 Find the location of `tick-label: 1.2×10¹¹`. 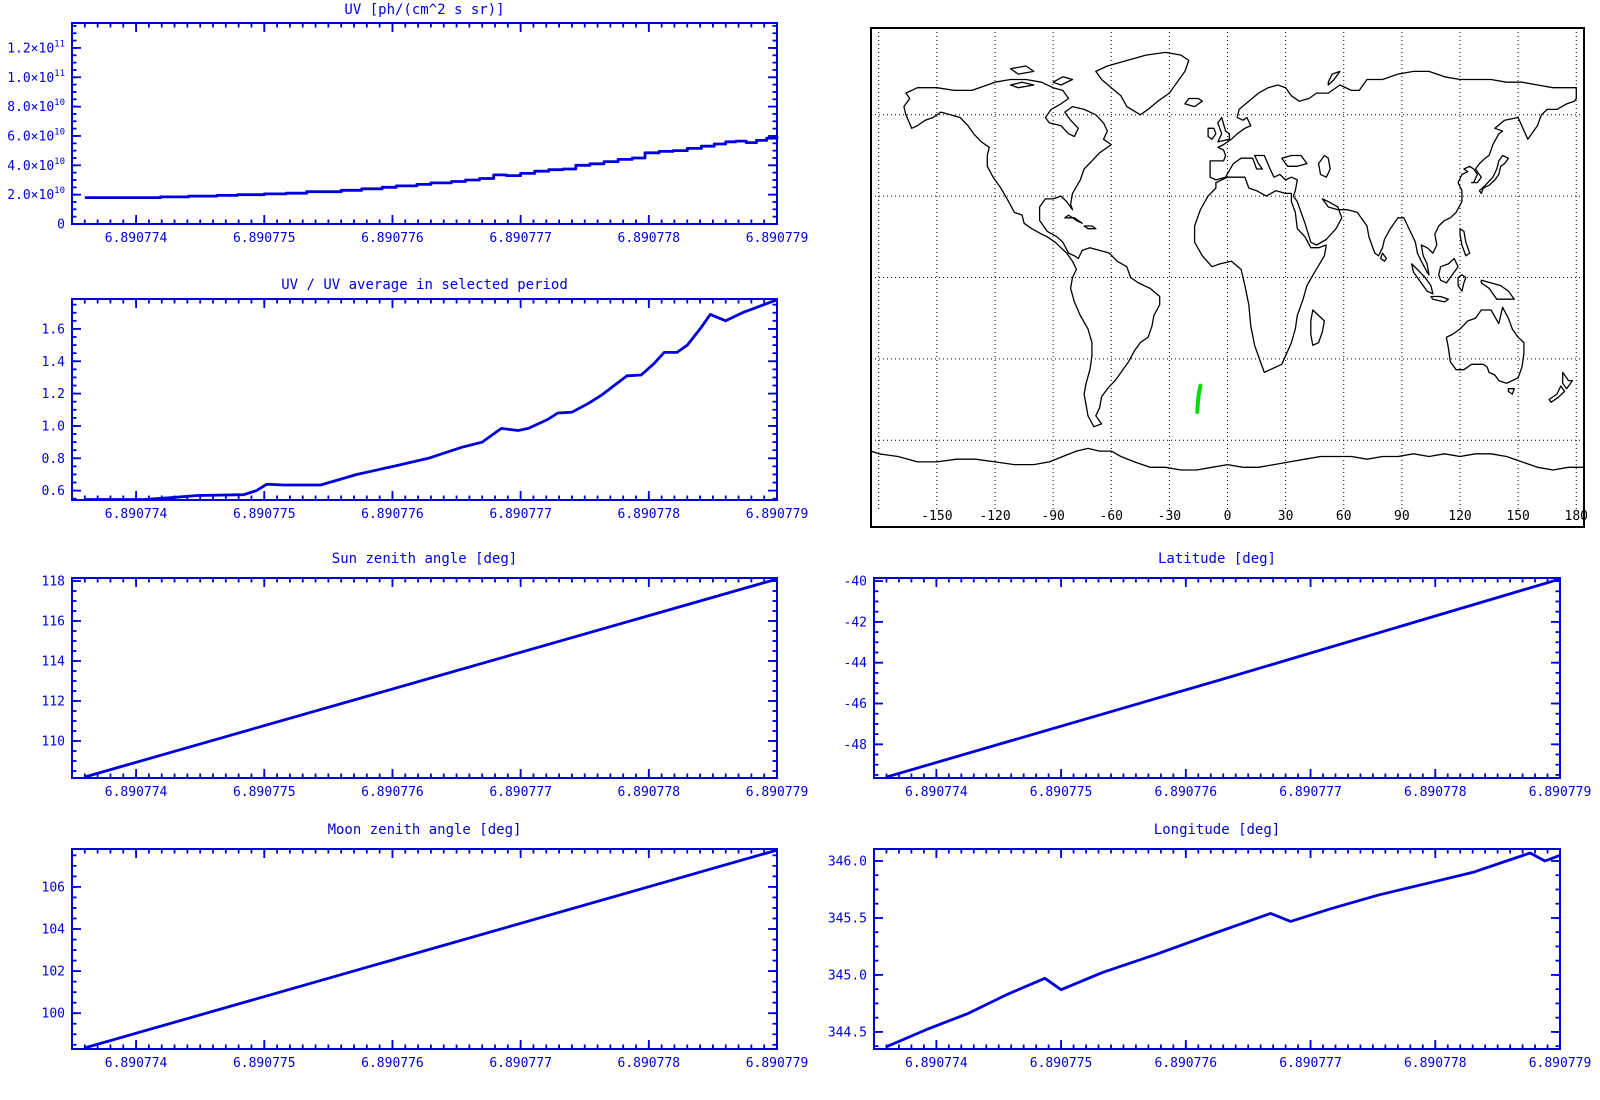

tick-label: 1.2×10¹¹ is located at coordinates (36, 47).